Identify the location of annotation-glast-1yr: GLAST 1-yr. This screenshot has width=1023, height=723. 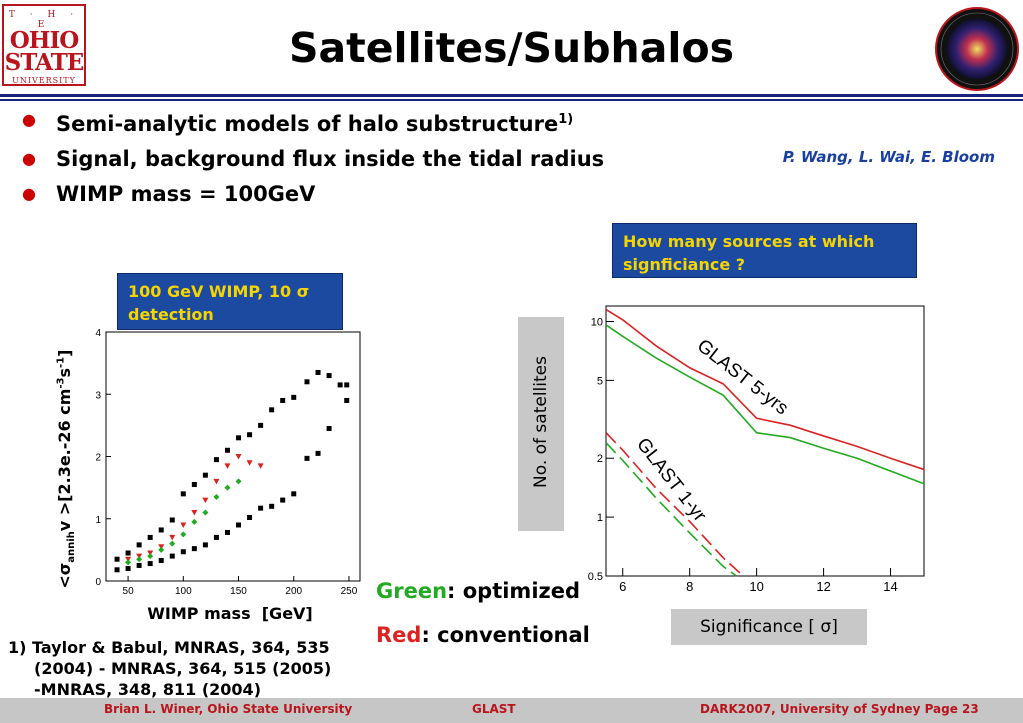
(671, 480).